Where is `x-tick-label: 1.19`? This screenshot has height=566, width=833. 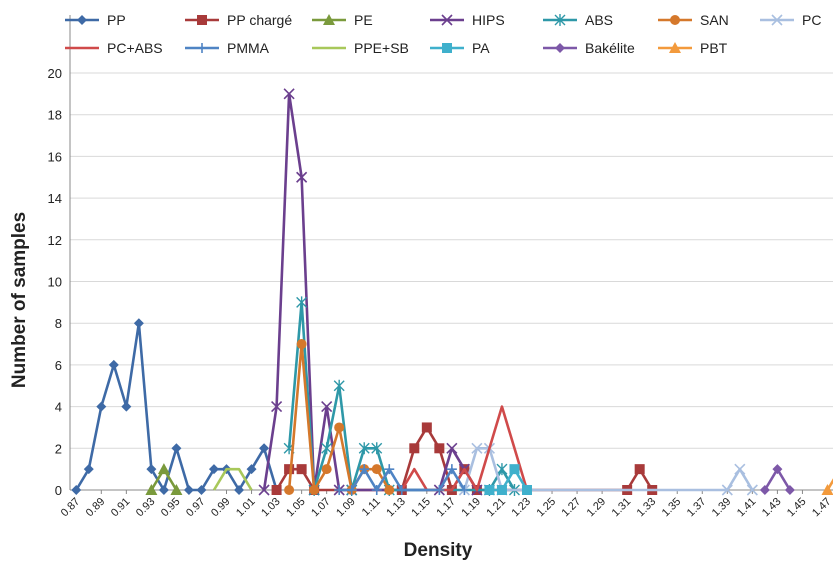 x-tick-label: 1.19 is located at coordinates (471, 508).